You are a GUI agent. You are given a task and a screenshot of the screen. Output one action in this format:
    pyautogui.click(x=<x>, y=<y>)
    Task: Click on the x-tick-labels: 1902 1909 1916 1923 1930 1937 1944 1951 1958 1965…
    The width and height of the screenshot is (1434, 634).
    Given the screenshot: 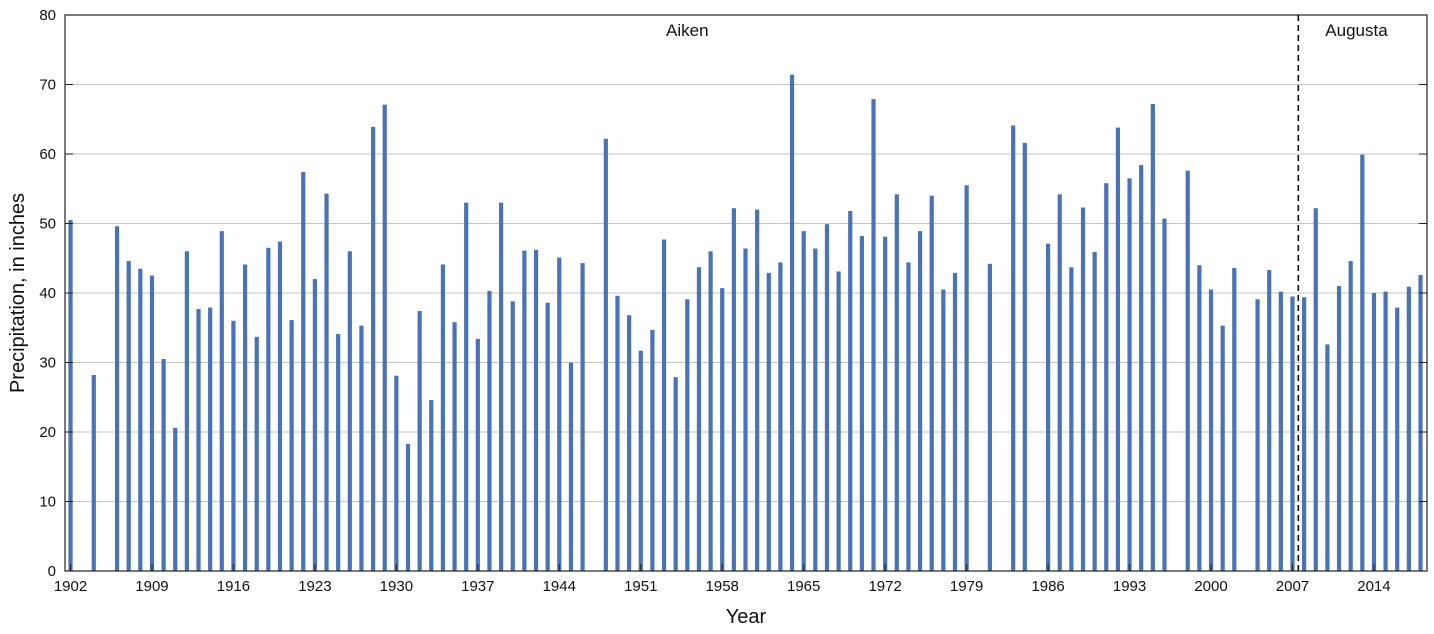 What is the action you would take?
    pyautogui.click(x=722, y=586)
    